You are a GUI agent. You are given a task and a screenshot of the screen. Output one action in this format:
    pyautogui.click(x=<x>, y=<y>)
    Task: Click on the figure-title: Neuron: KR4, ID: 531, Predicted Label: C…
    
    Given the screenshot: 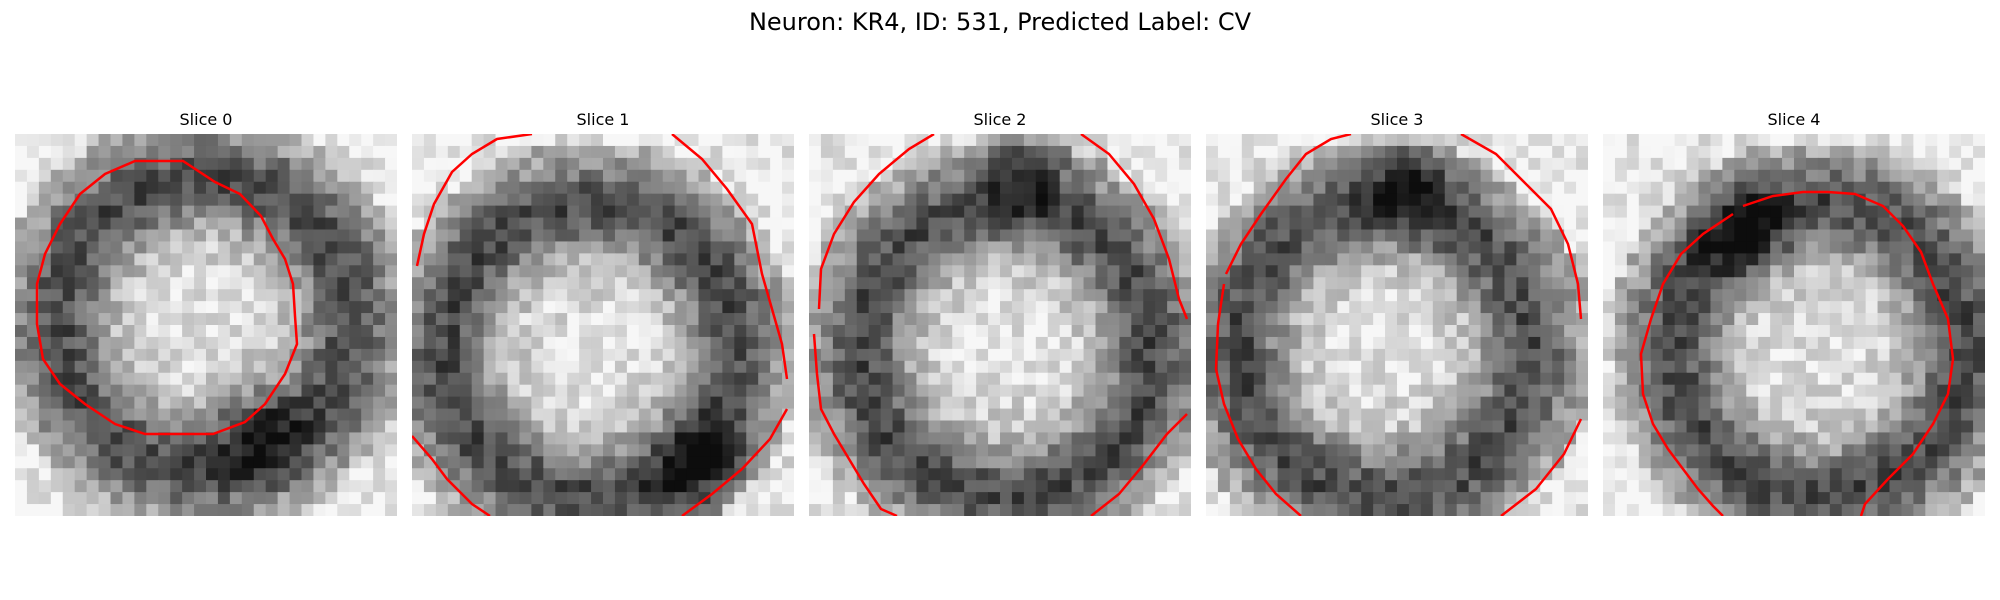 What is the action you would take?
    pyautogui.click(x=1000, y=22)
    